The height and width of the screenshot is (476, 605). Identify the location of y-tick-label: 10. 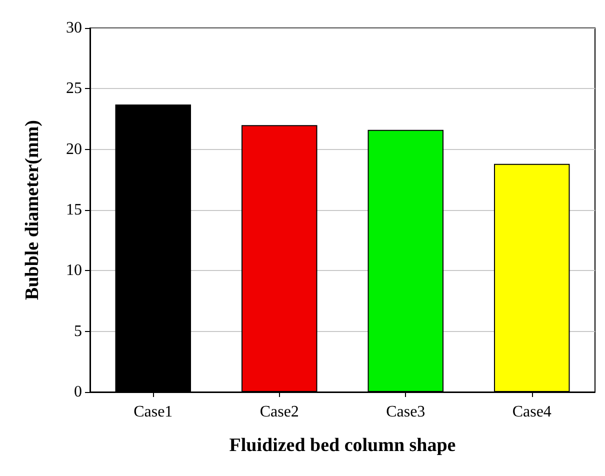
(74, 271).